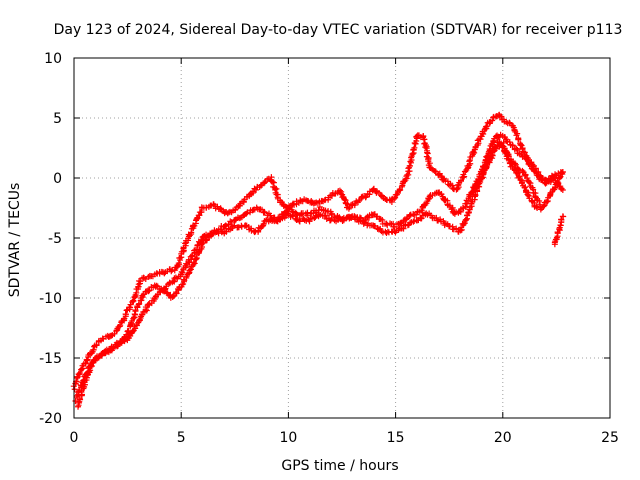 The image size is (640, 480). What do you see at coordinates (57, 179) in the screenshot?
I see `y-tick-label: 0` at bounding box center [57, 179].